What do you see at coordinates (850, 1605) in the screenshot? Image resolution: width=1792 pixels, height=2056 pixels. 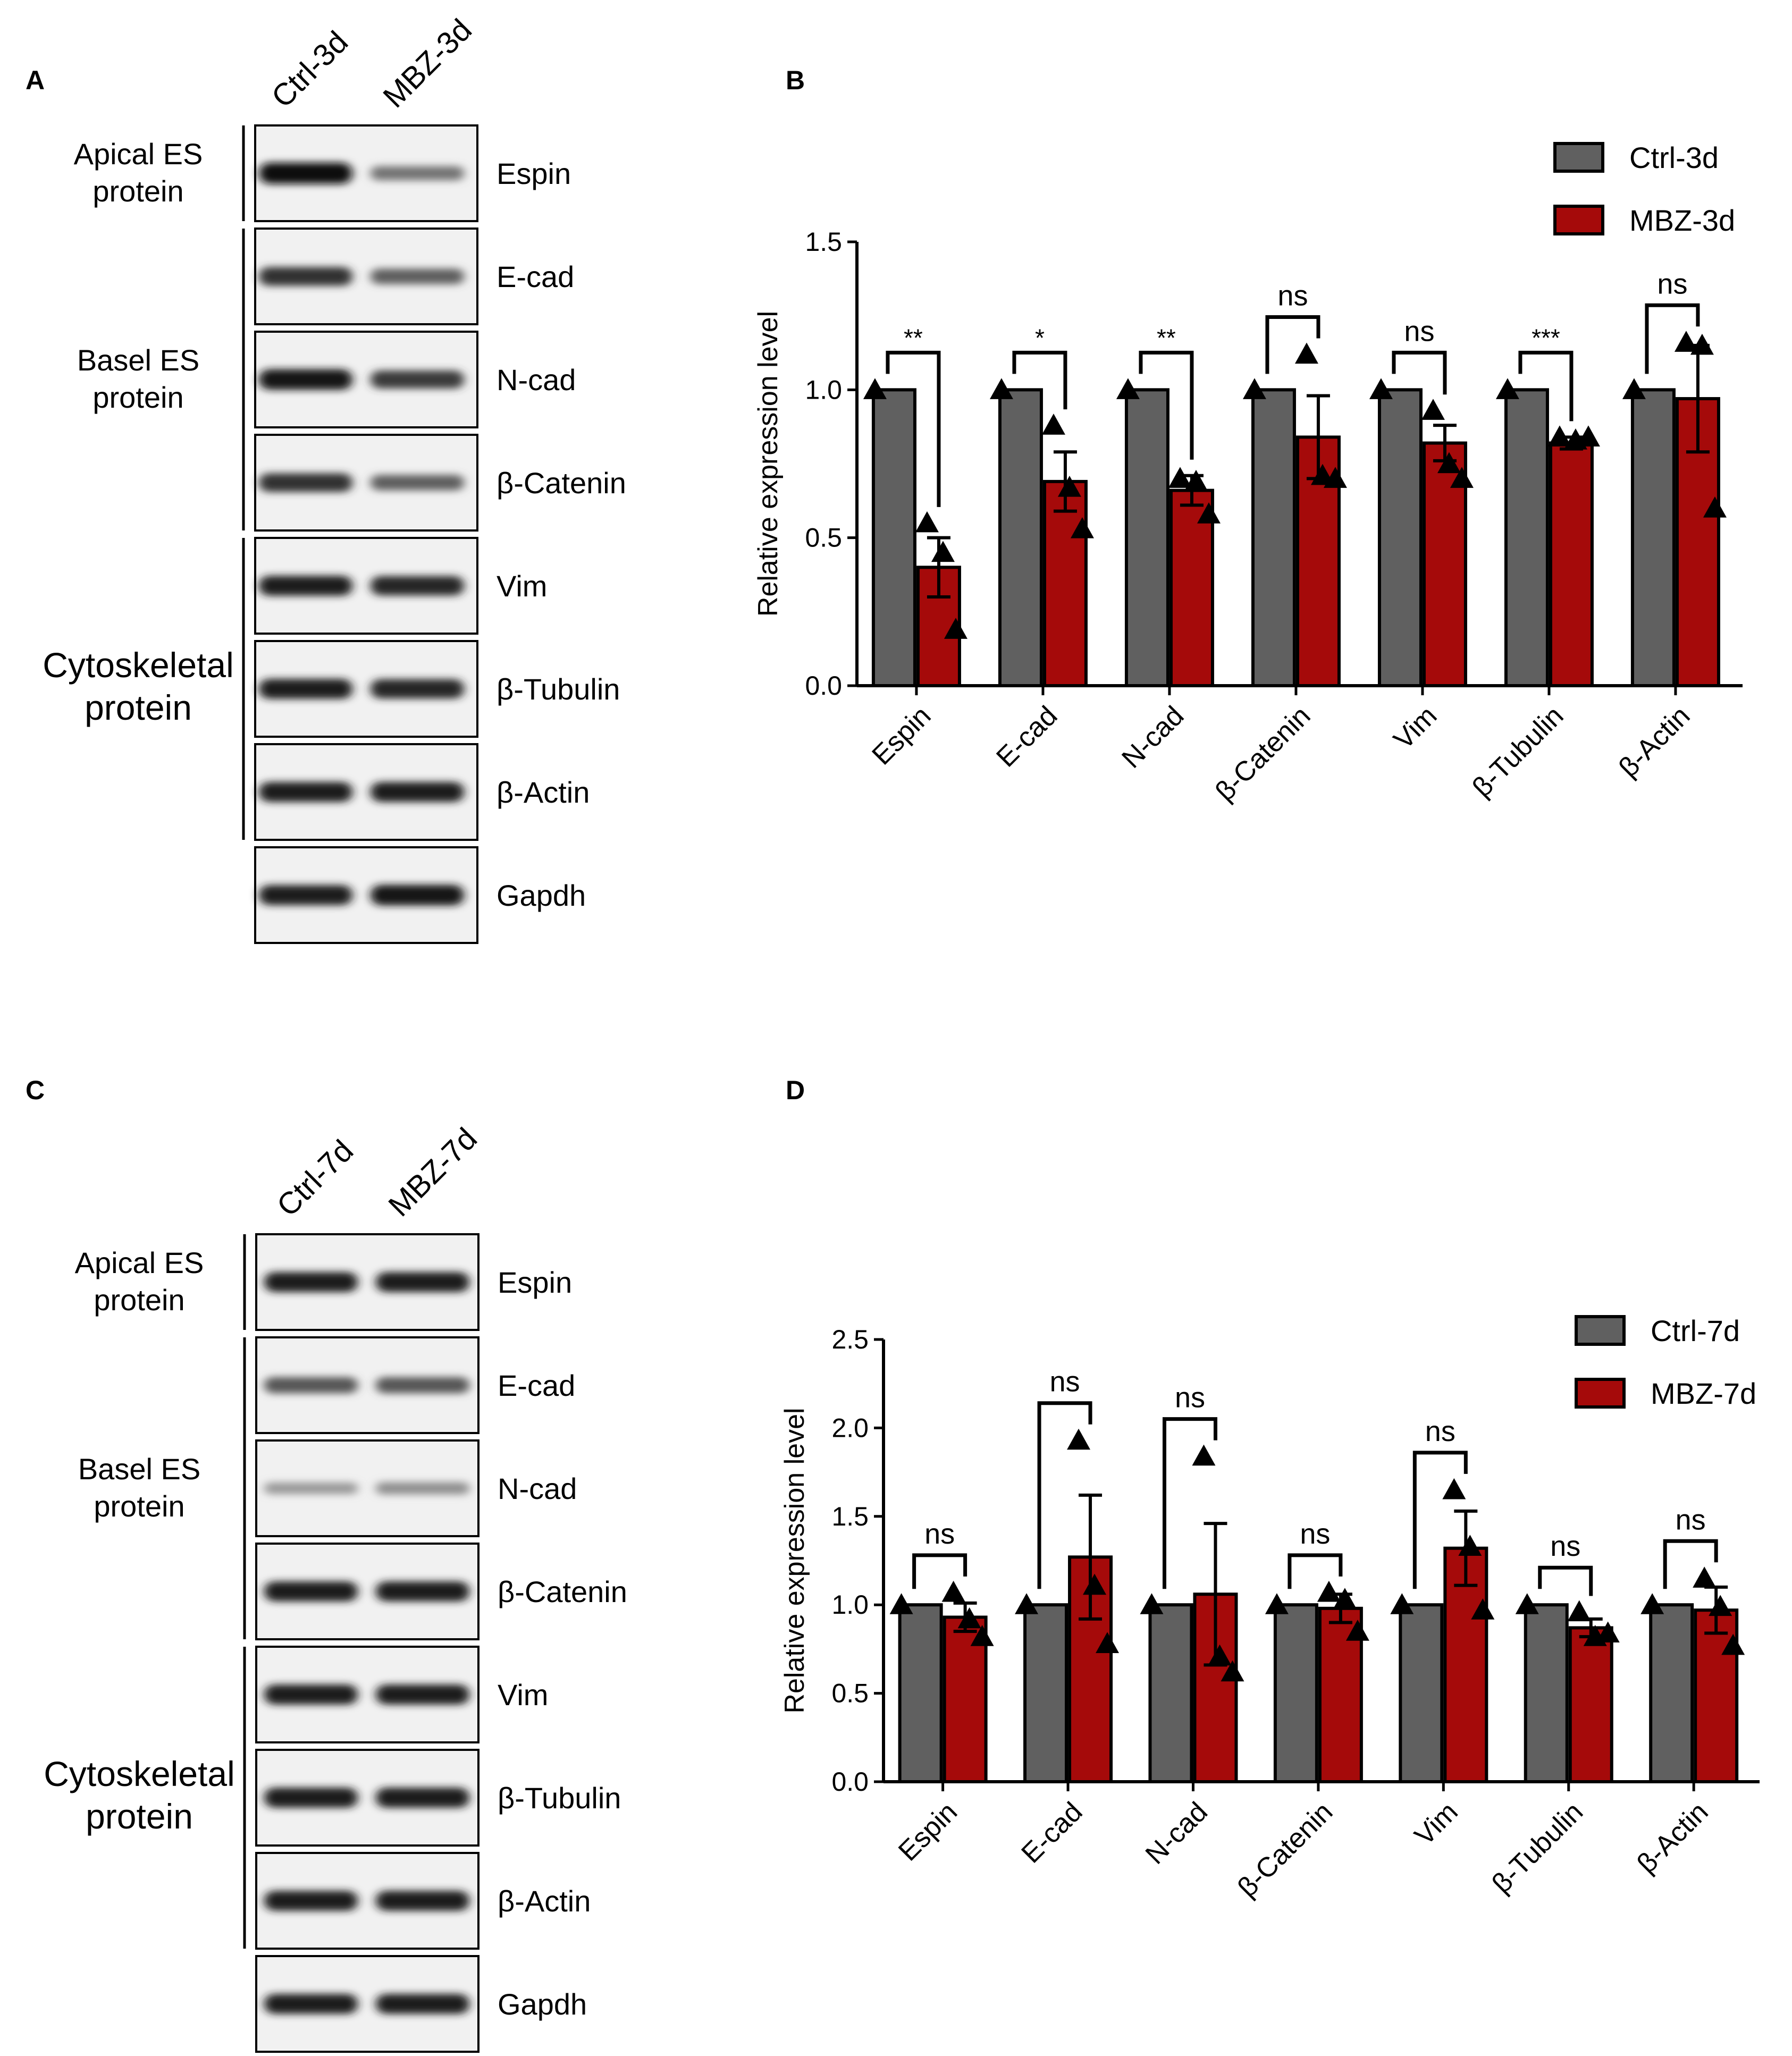 I see `y-tick-label: 1.0` at bounding box center [850, 1605].